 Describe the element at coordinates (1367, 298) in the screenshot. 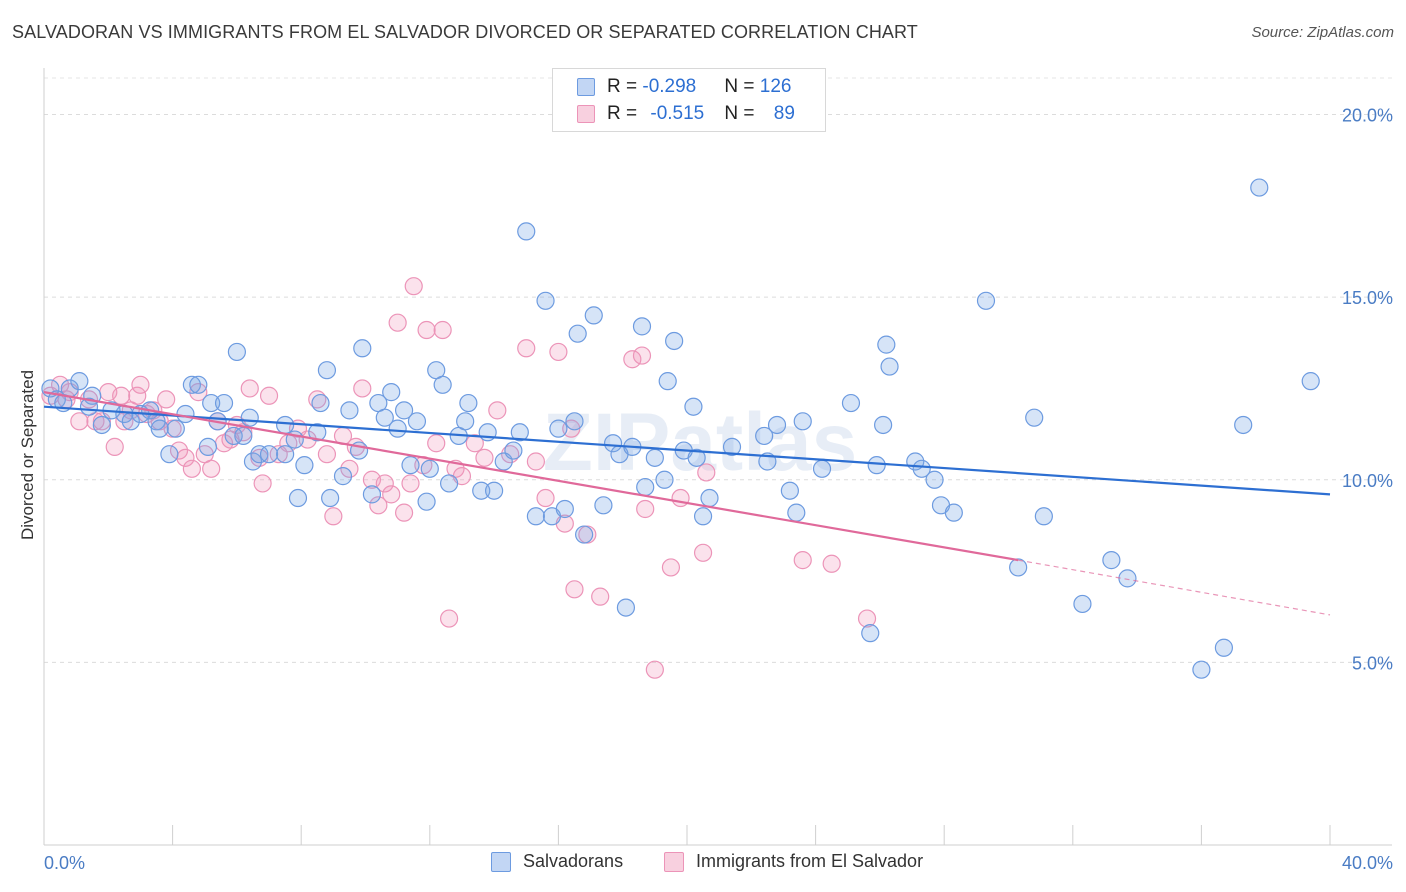

I see `y-tick-label: 15.0%` at that location.